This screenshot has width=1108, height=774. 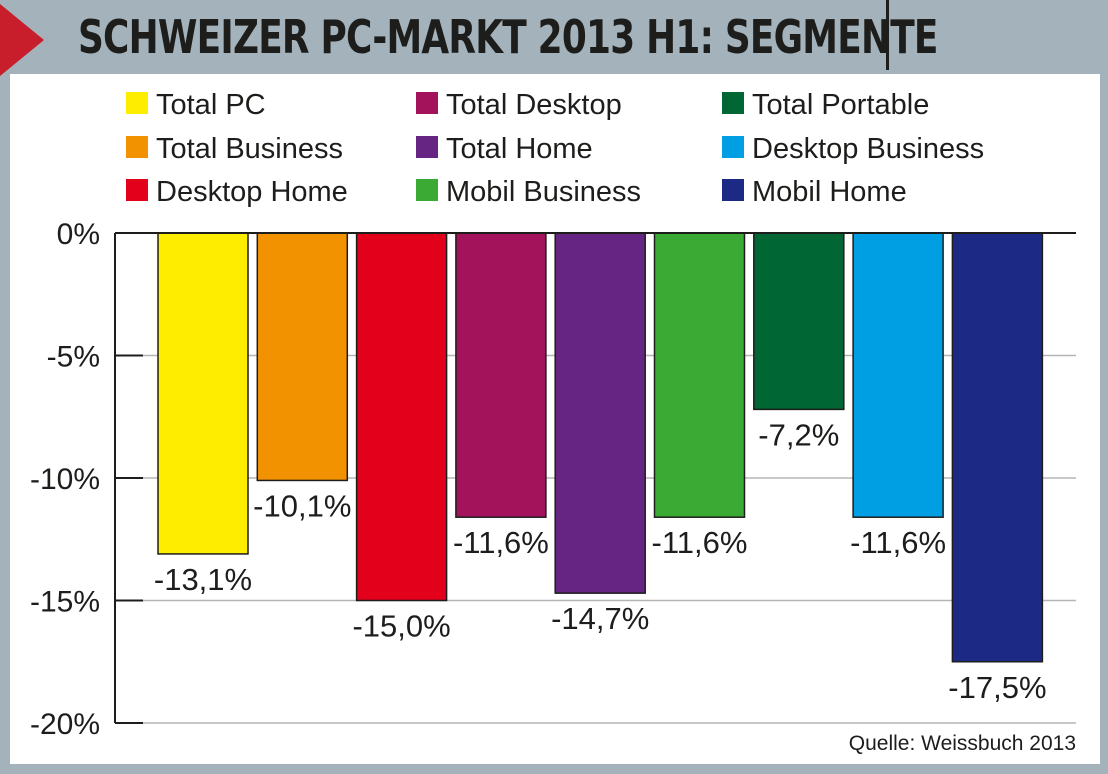 I want to click on y-tick-label: -20%, so click(x=65, y=724).